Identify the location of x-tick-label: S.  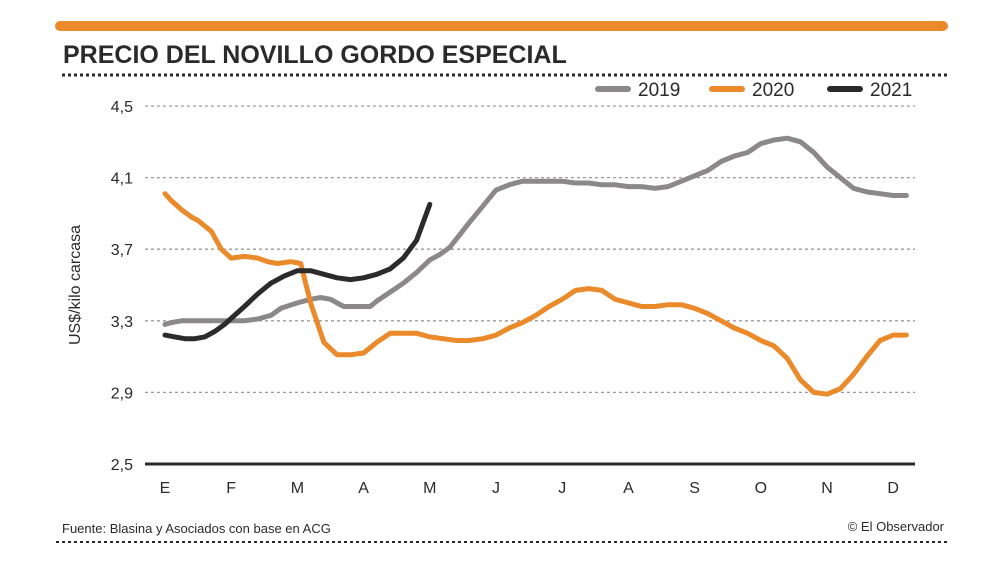
(694, 488).